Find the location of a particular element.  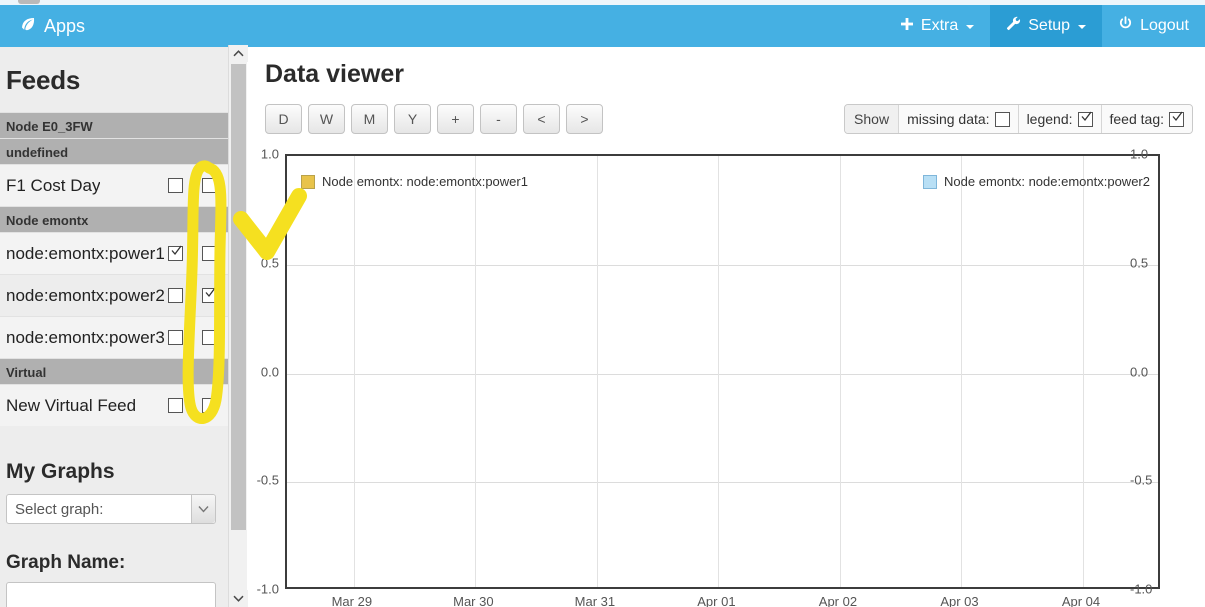

brand-apps-link: Apps is located at coordinates (52, 26).